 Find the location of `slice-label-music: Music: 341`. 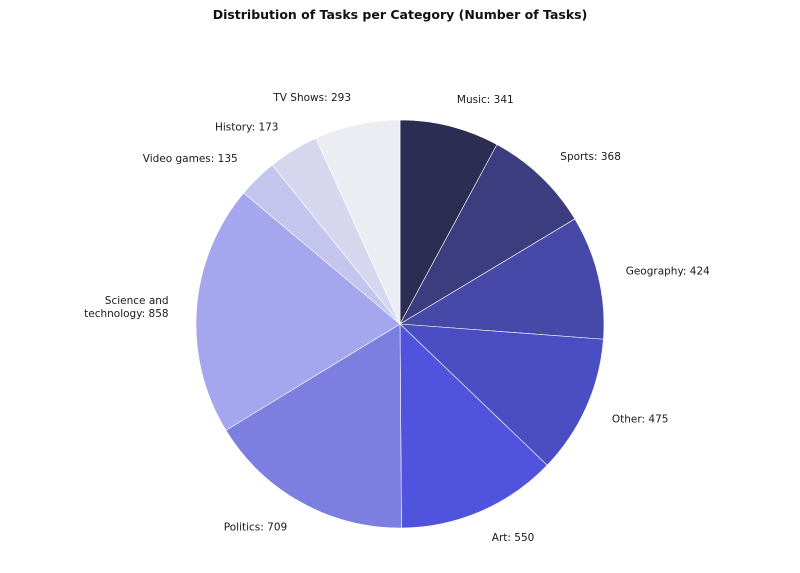

slice-label-music: Music: 341 is located at coordinates (485, 100).